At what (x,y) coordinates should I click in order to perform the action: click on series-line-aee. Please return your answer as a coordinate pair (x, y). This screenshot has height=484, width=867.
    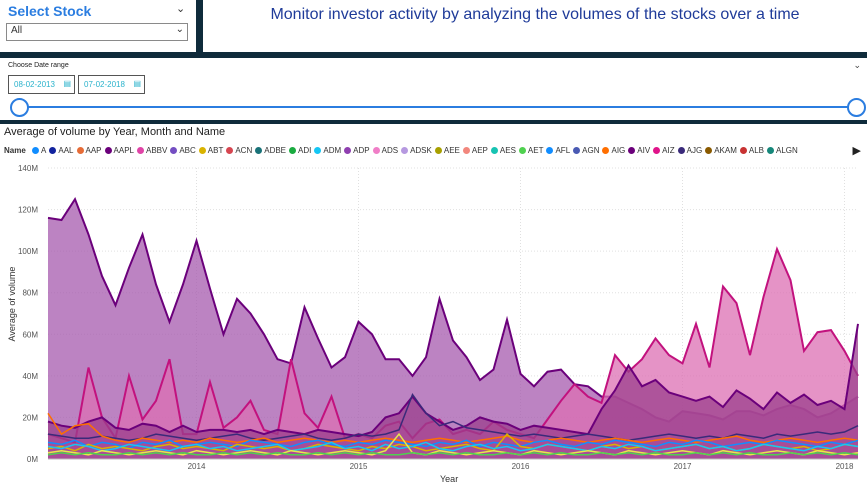
    Looking at the image, I should click on (453, 444).